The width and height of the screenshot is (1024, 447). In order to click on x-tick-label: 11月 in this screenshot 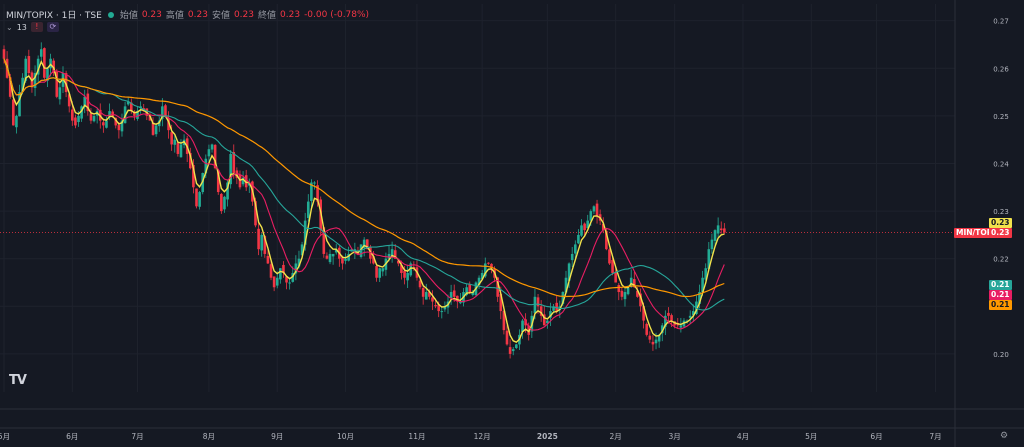, I will do `click(416, 436)`.